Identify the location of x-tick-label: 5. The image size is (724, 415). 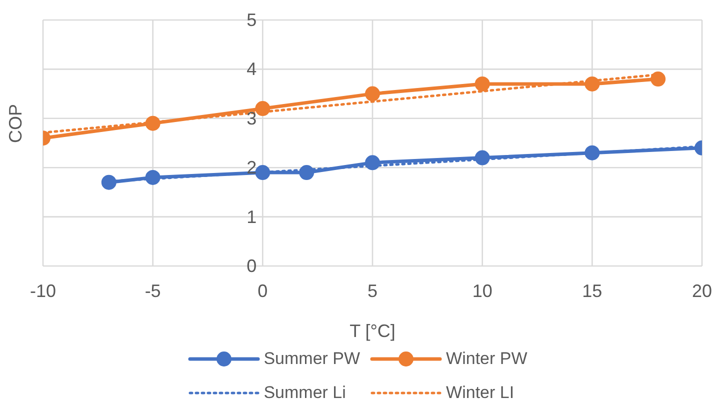
(372, 290).